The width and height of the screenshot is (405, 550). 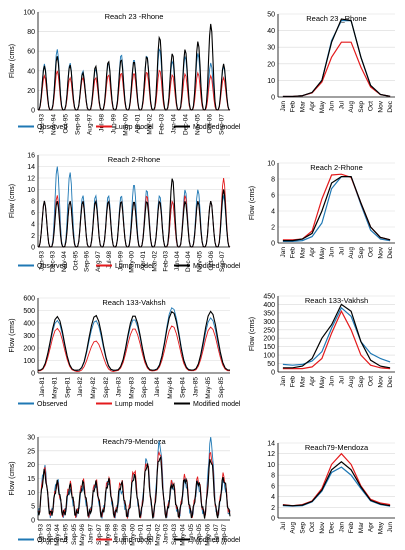 I want to click on y-tick-label: 80, so click(x=31, y=32).